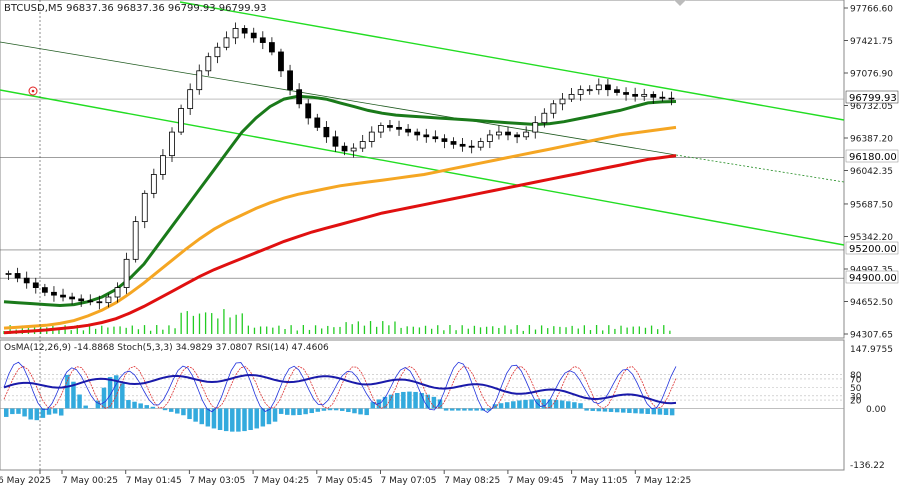 Image resolution: width=900 pixels, height=487 pixels. What do you see at coordinates (856, 389) in the screenshot?
I see `indicator-axis-label: 50` at bounding box center [856, 389].